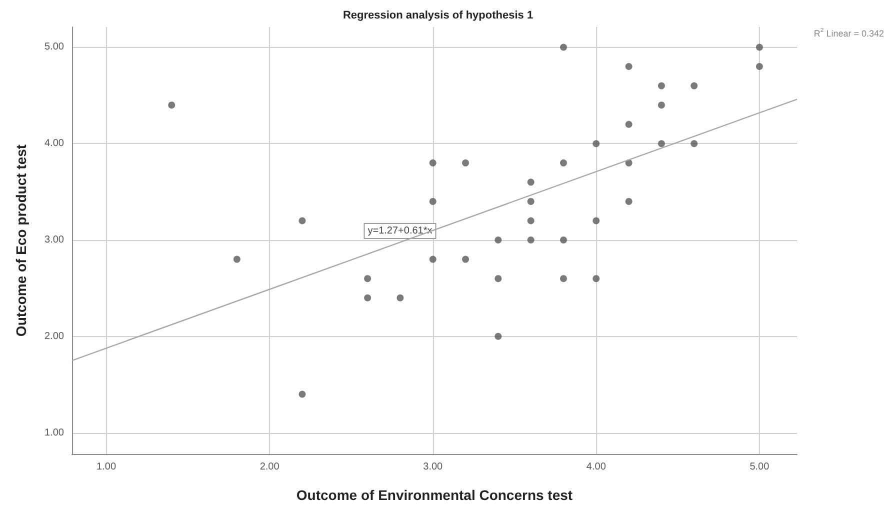  What do you see at coordinates (106, 467) in the screenshot?
I see `x-tick-label: 1.00` at bounding box center [106, 467].